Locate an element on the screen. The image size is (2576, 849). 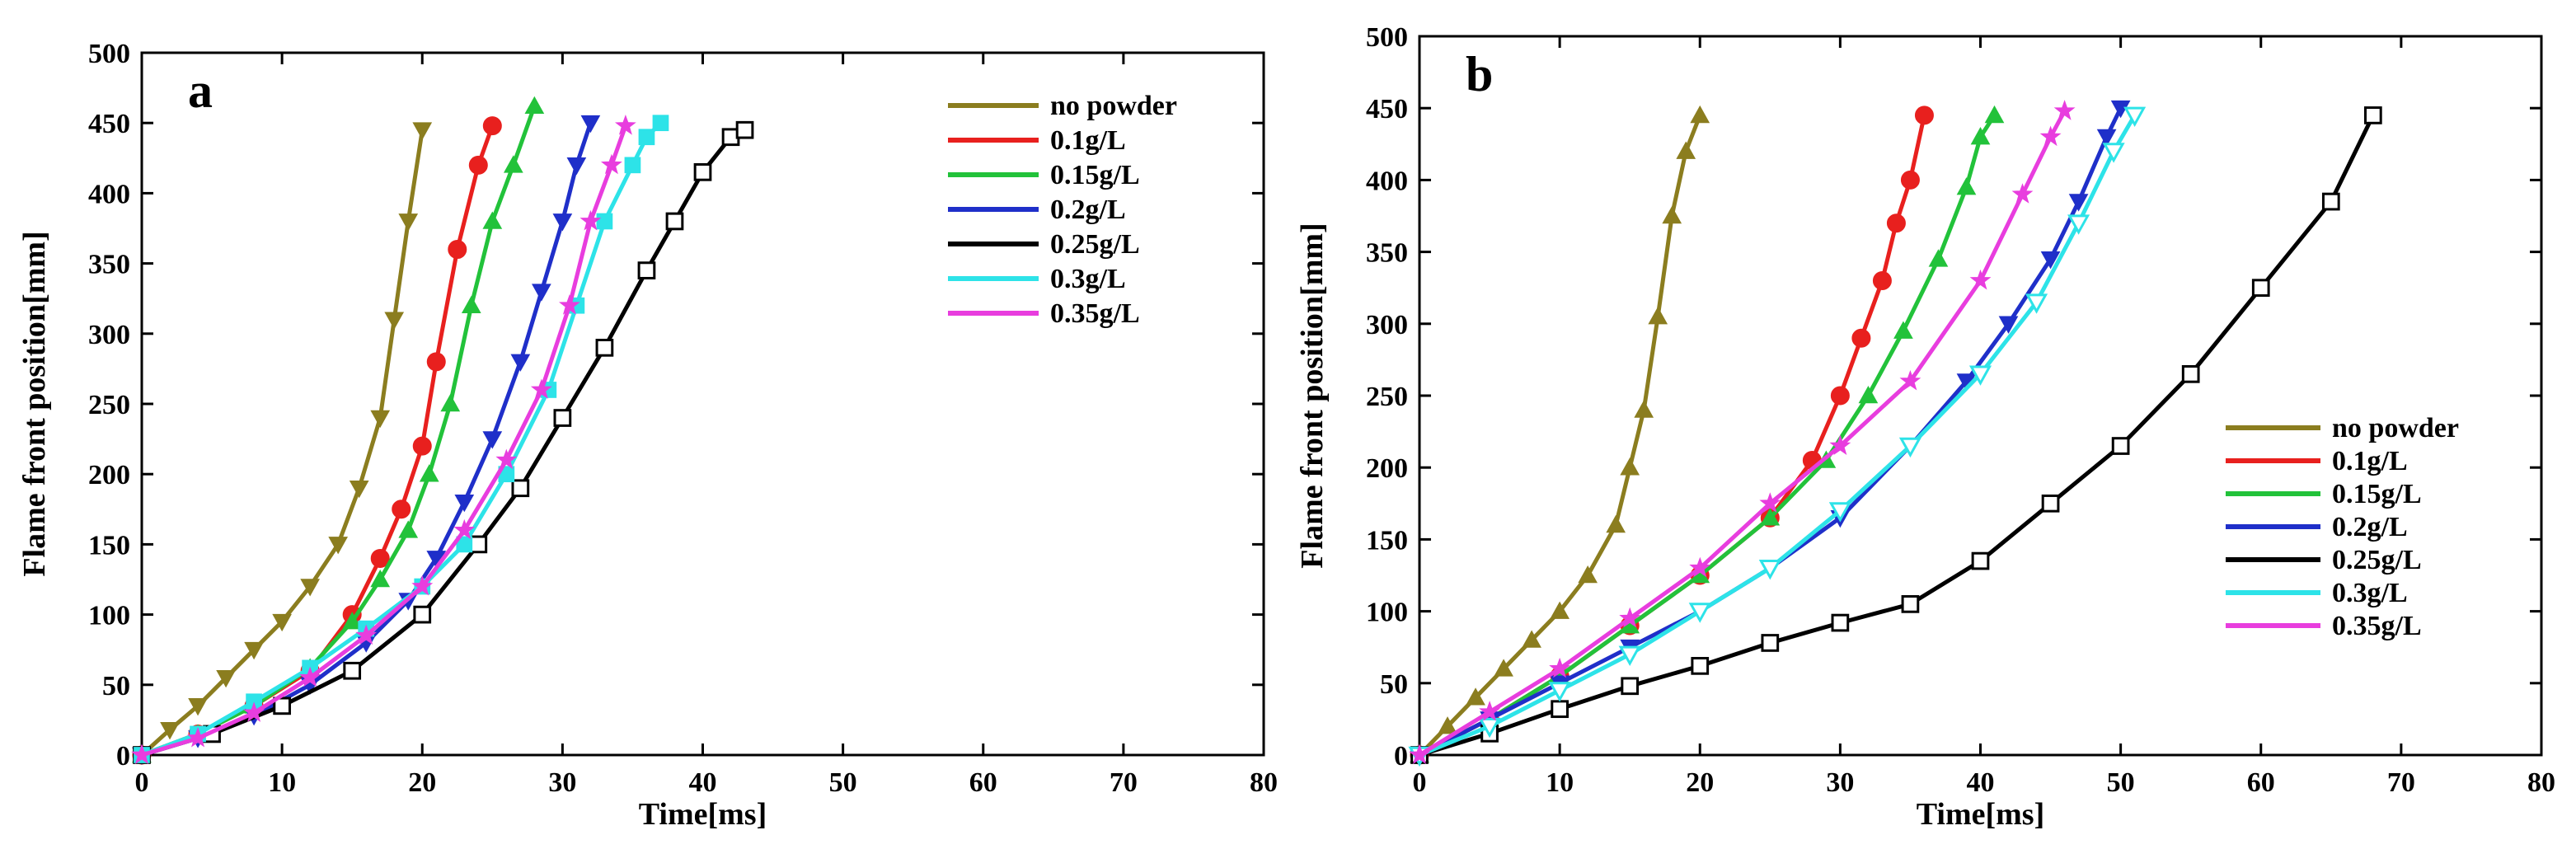
legend-label: 0.25g/L is located at coordinates (2377, 560).